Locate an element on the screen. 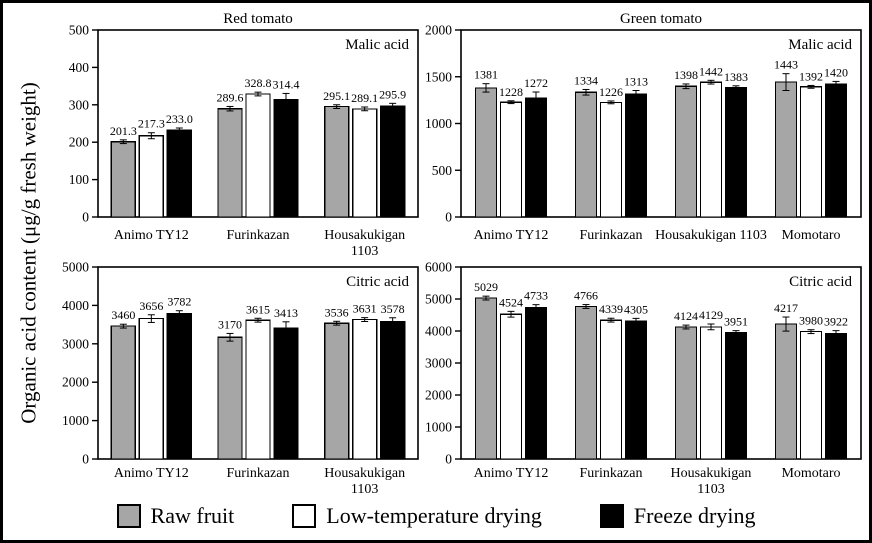  x-category-label: Housakukigan 1103 is located at coordinates (711, 235).